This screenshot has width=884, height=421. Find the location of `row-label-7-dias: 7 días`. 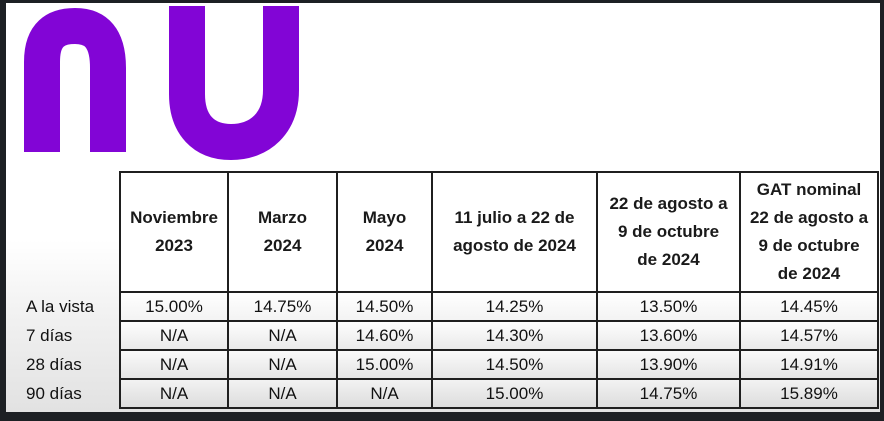

row-label-7-dias: 7 días is located at coordinates (49, 335).